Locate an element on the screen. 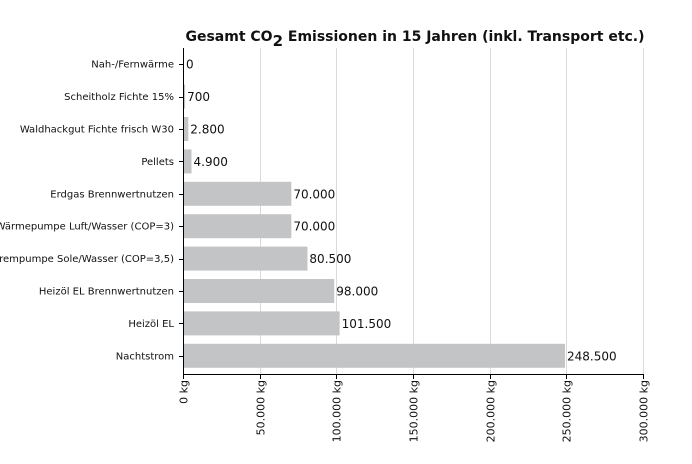 The height and width of the screenshot is (464, 692). category-label: Erdgas Brennwertnutzen is located at coordinates (112, 194).